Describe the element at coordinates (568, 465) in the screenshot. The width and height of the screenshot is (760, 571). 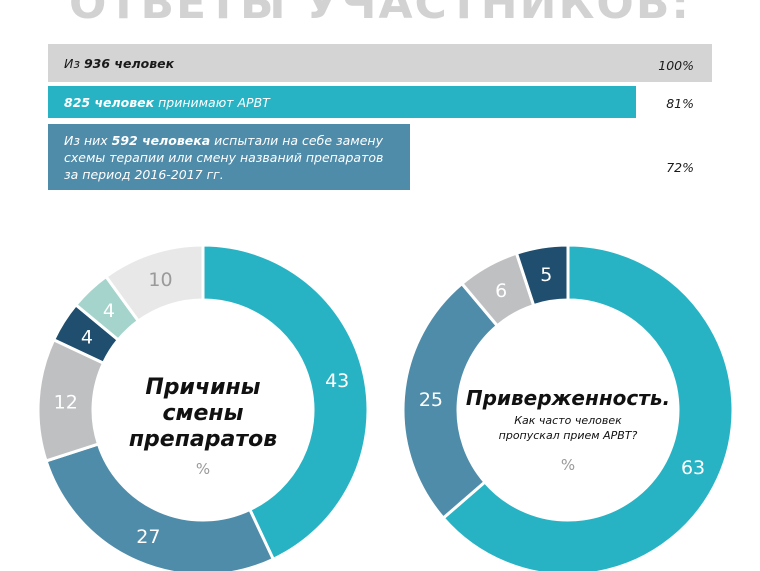
I see `donut-adherence-unit: %` at that location.